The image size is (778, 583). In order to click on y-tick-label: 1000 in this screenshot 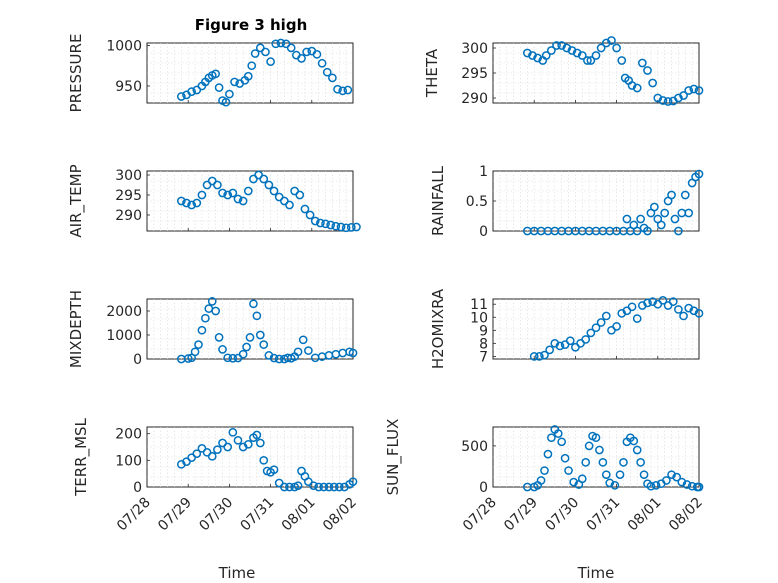, I will do `click(124, 46)`.